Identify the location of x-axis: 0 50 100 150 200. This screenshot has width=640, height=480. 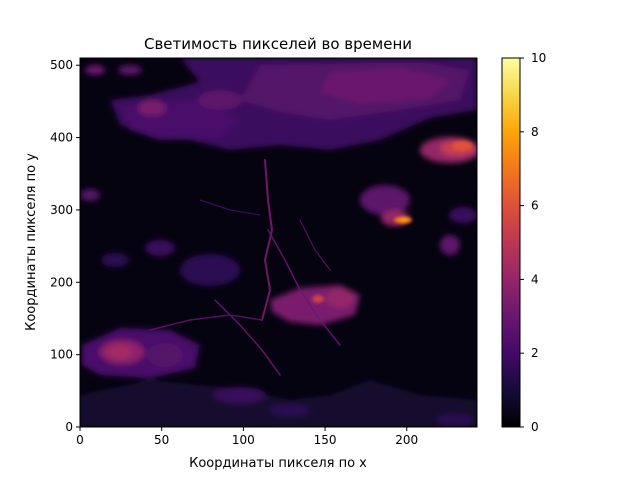
(247, 437).